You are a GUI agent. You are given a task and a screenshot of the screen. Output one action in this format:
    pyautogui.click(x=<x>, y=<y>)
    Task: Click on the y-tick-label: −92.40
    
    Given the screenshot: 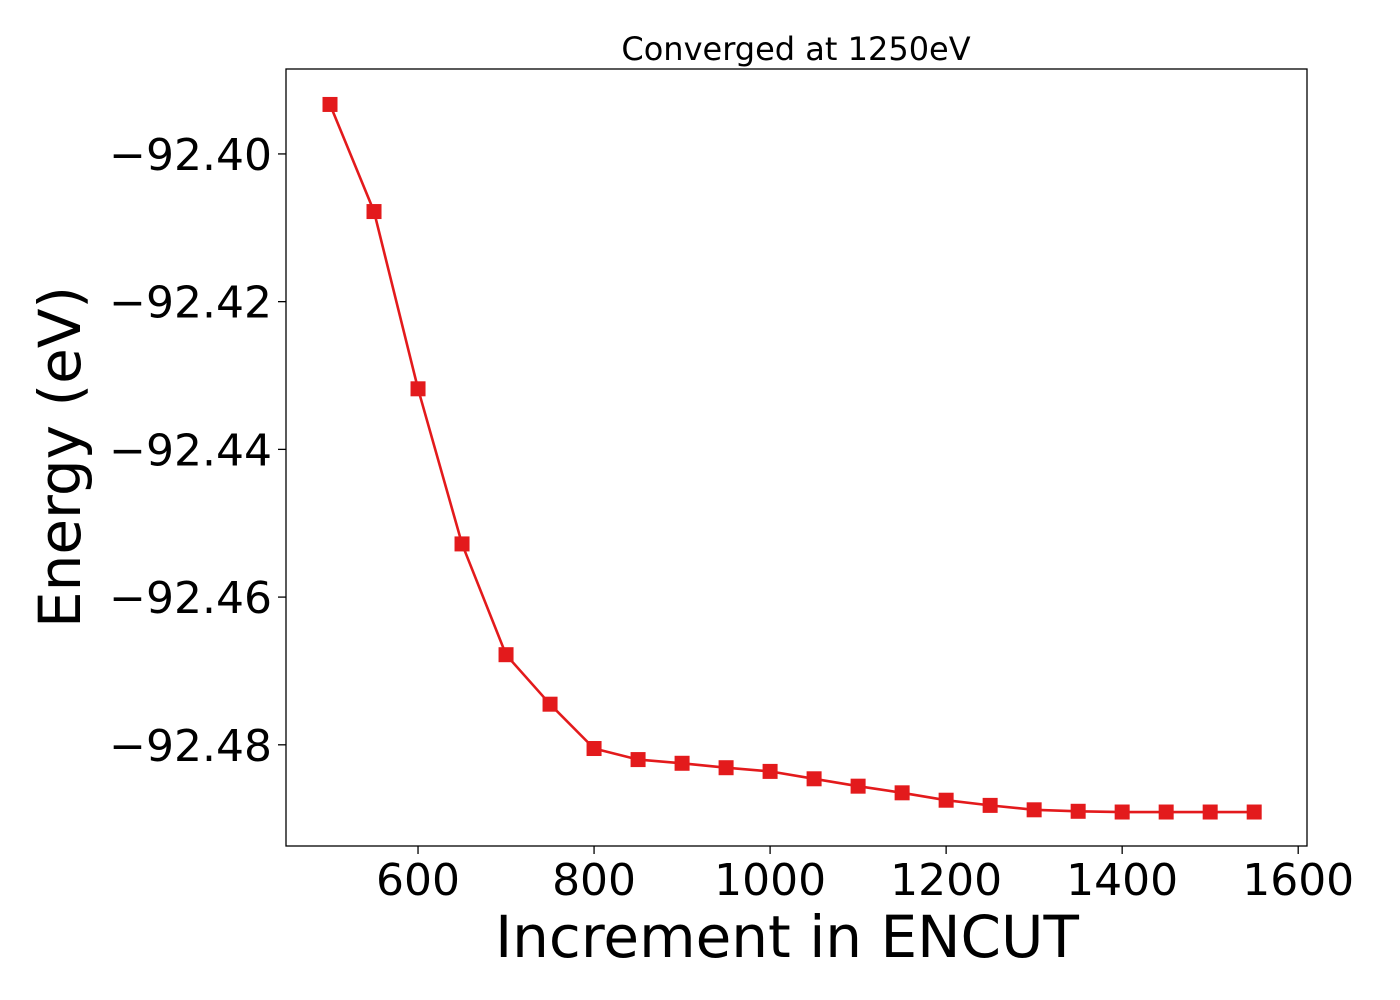 What is the action you would take?
    pyautogui.click(x=190, y=155)
    